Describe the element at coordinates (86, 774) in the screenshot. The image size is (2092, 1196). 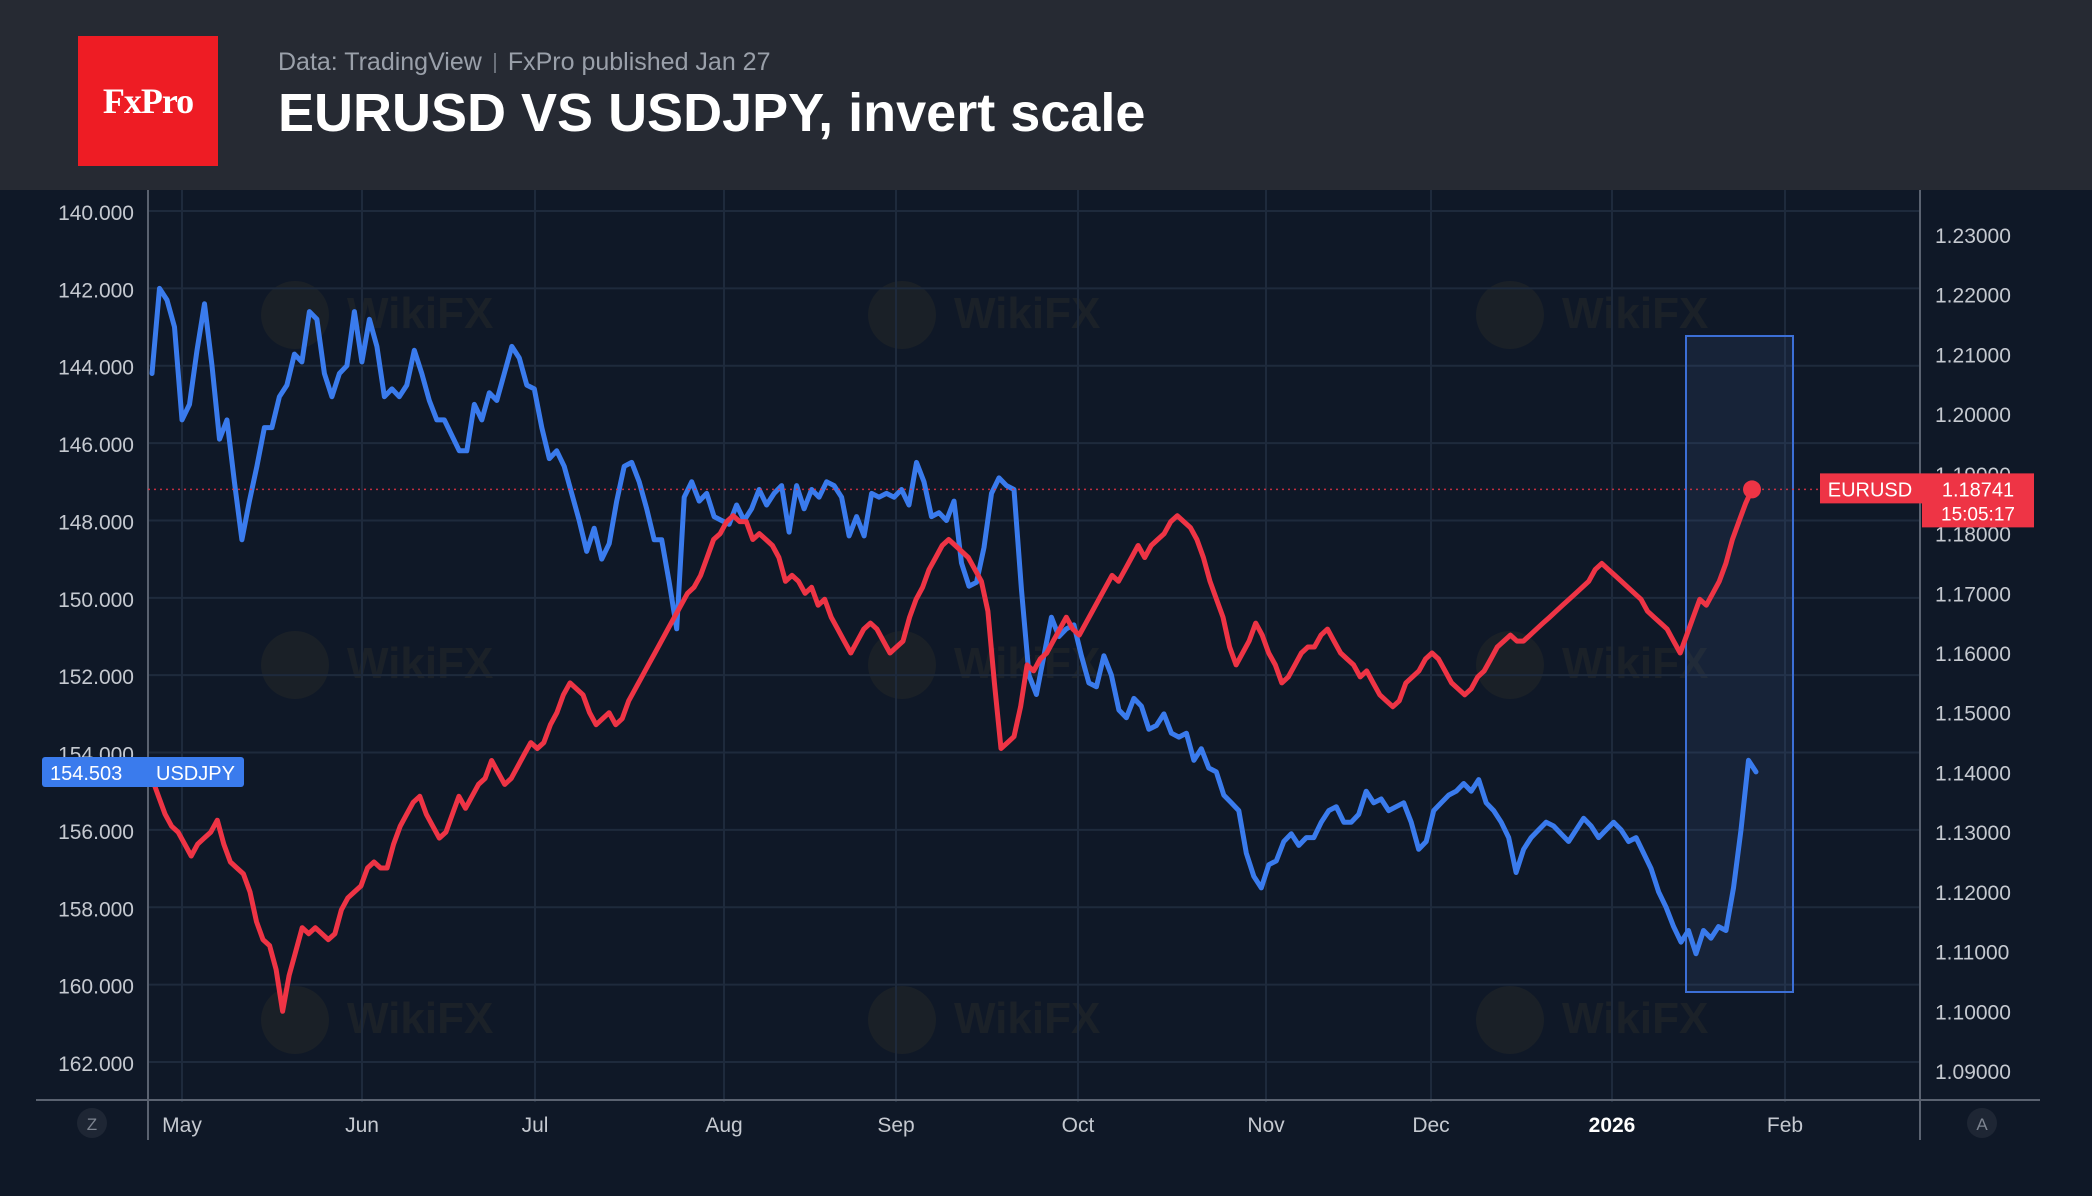
I see `usdjpy-value-label: 154.503` at that location.